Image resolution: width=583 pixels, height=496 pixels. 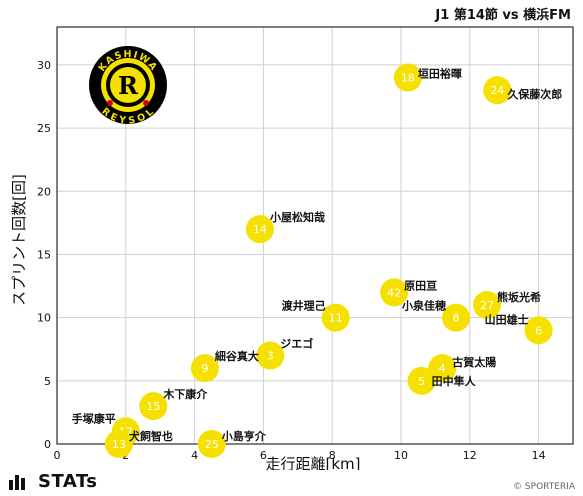 What do you see at coordinates (401, 455) in the screenshot?
I see `x-tick-label: 10` at bounding box center [401, 455].